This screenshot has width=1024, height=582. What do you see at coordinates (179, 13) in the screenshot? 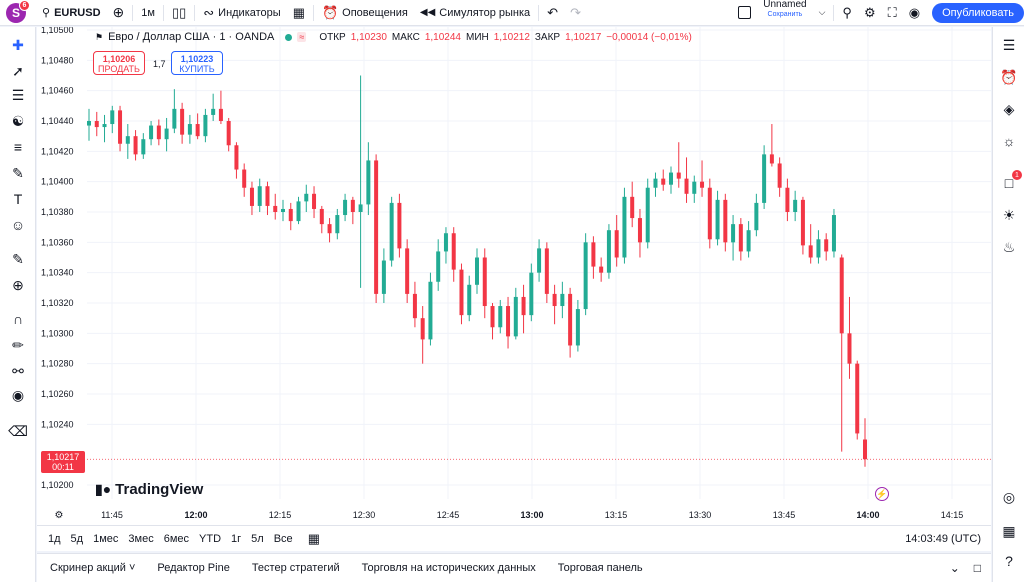
I see `chart-type-button: ▯▯` at bounding box center [179, 13].